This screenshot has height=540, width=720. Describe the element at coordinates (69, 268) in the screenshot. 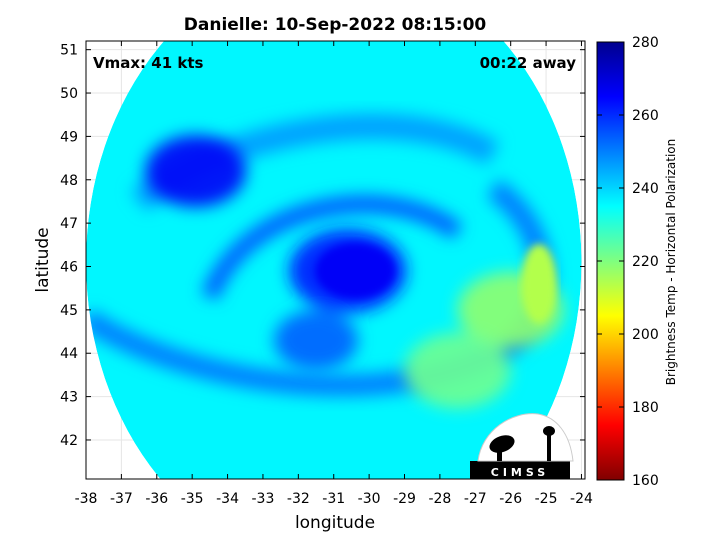

I see `y-tick-label: 46` at that location.